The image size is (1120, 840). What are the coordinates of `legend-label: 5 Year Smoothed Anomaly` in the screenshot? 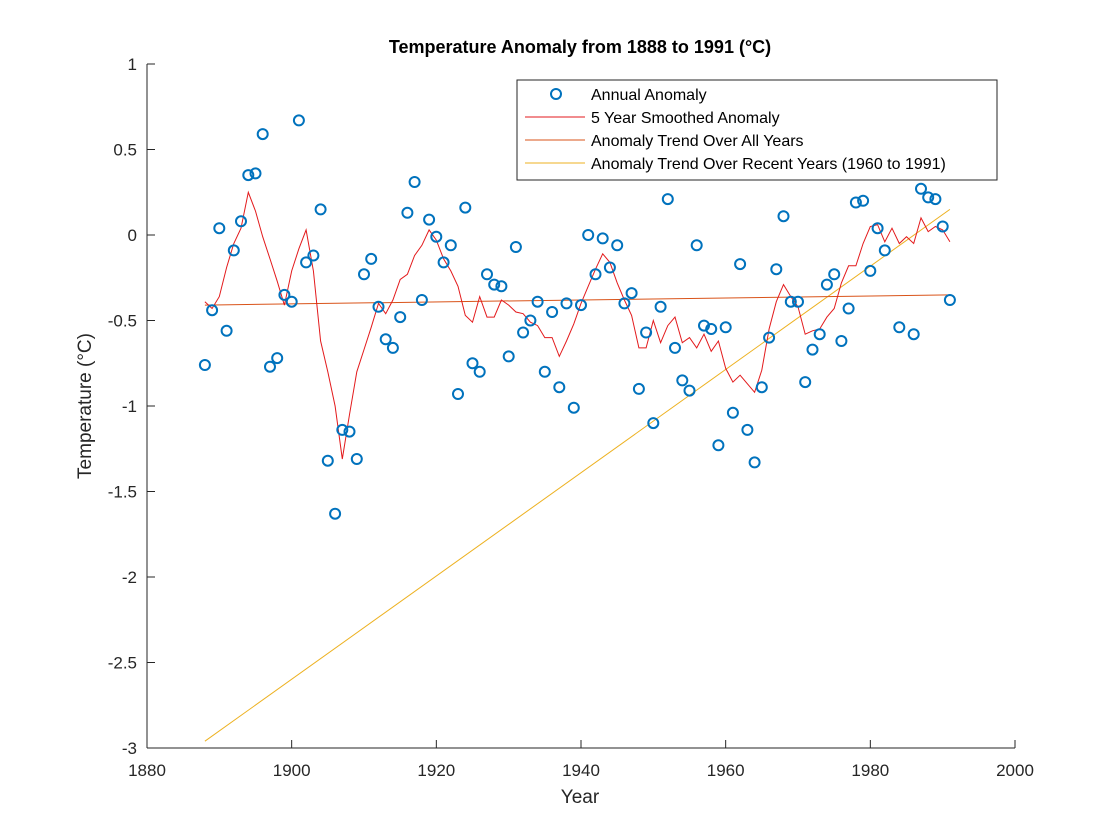 It's located at (685, 118).